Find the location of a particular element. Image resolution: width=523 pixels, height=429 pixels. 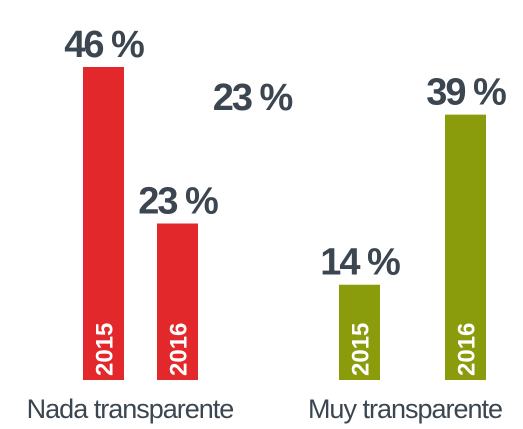

group-label: Muy transparente is located at coordinates (405, 409).